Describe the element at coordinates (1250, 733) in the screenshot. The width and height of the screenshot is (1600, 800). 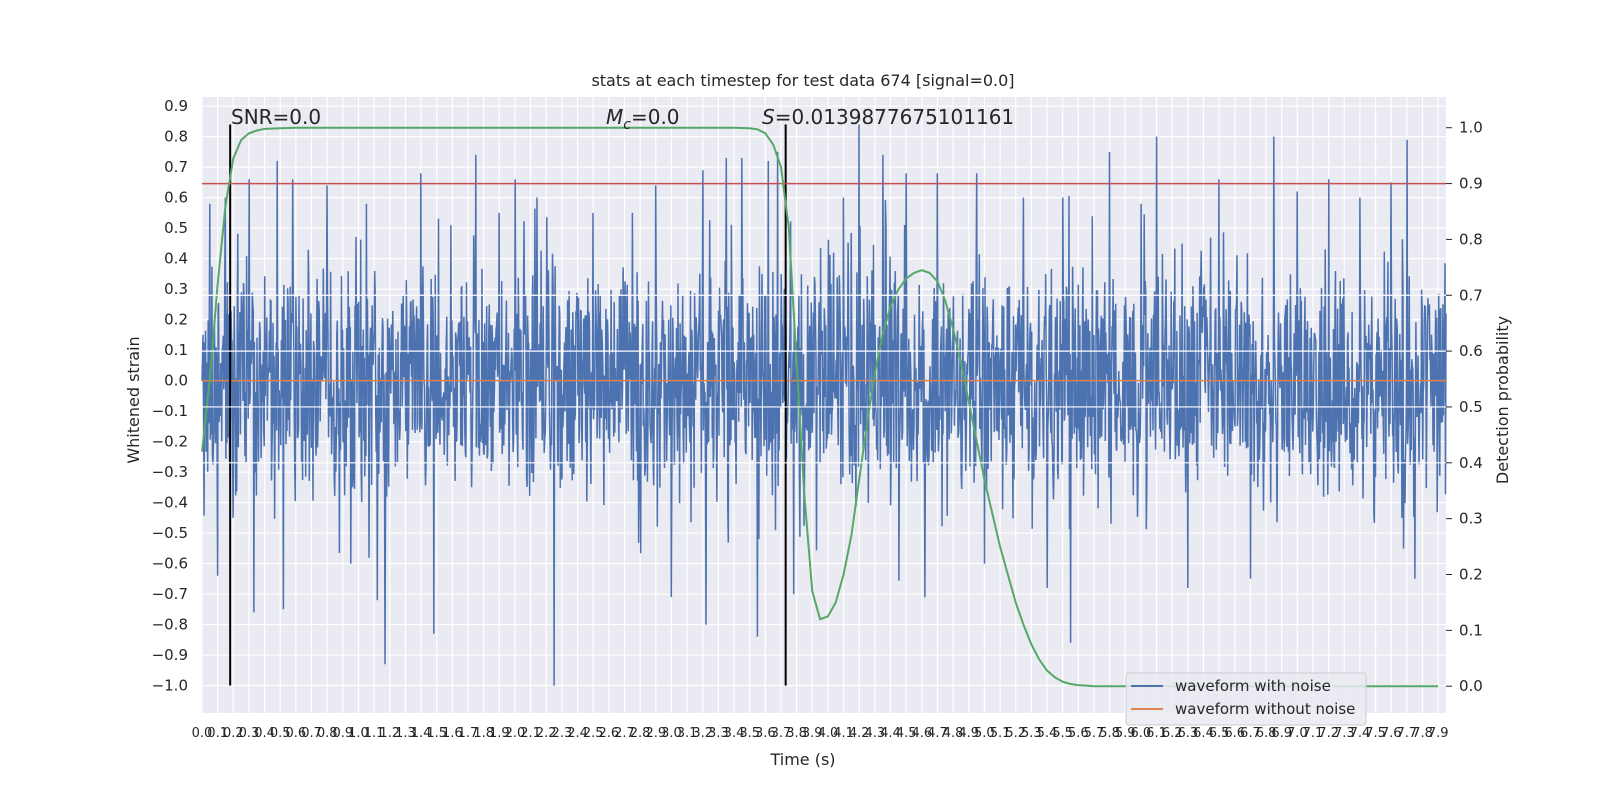
I see `x-tick-label: 6.7` at that location.